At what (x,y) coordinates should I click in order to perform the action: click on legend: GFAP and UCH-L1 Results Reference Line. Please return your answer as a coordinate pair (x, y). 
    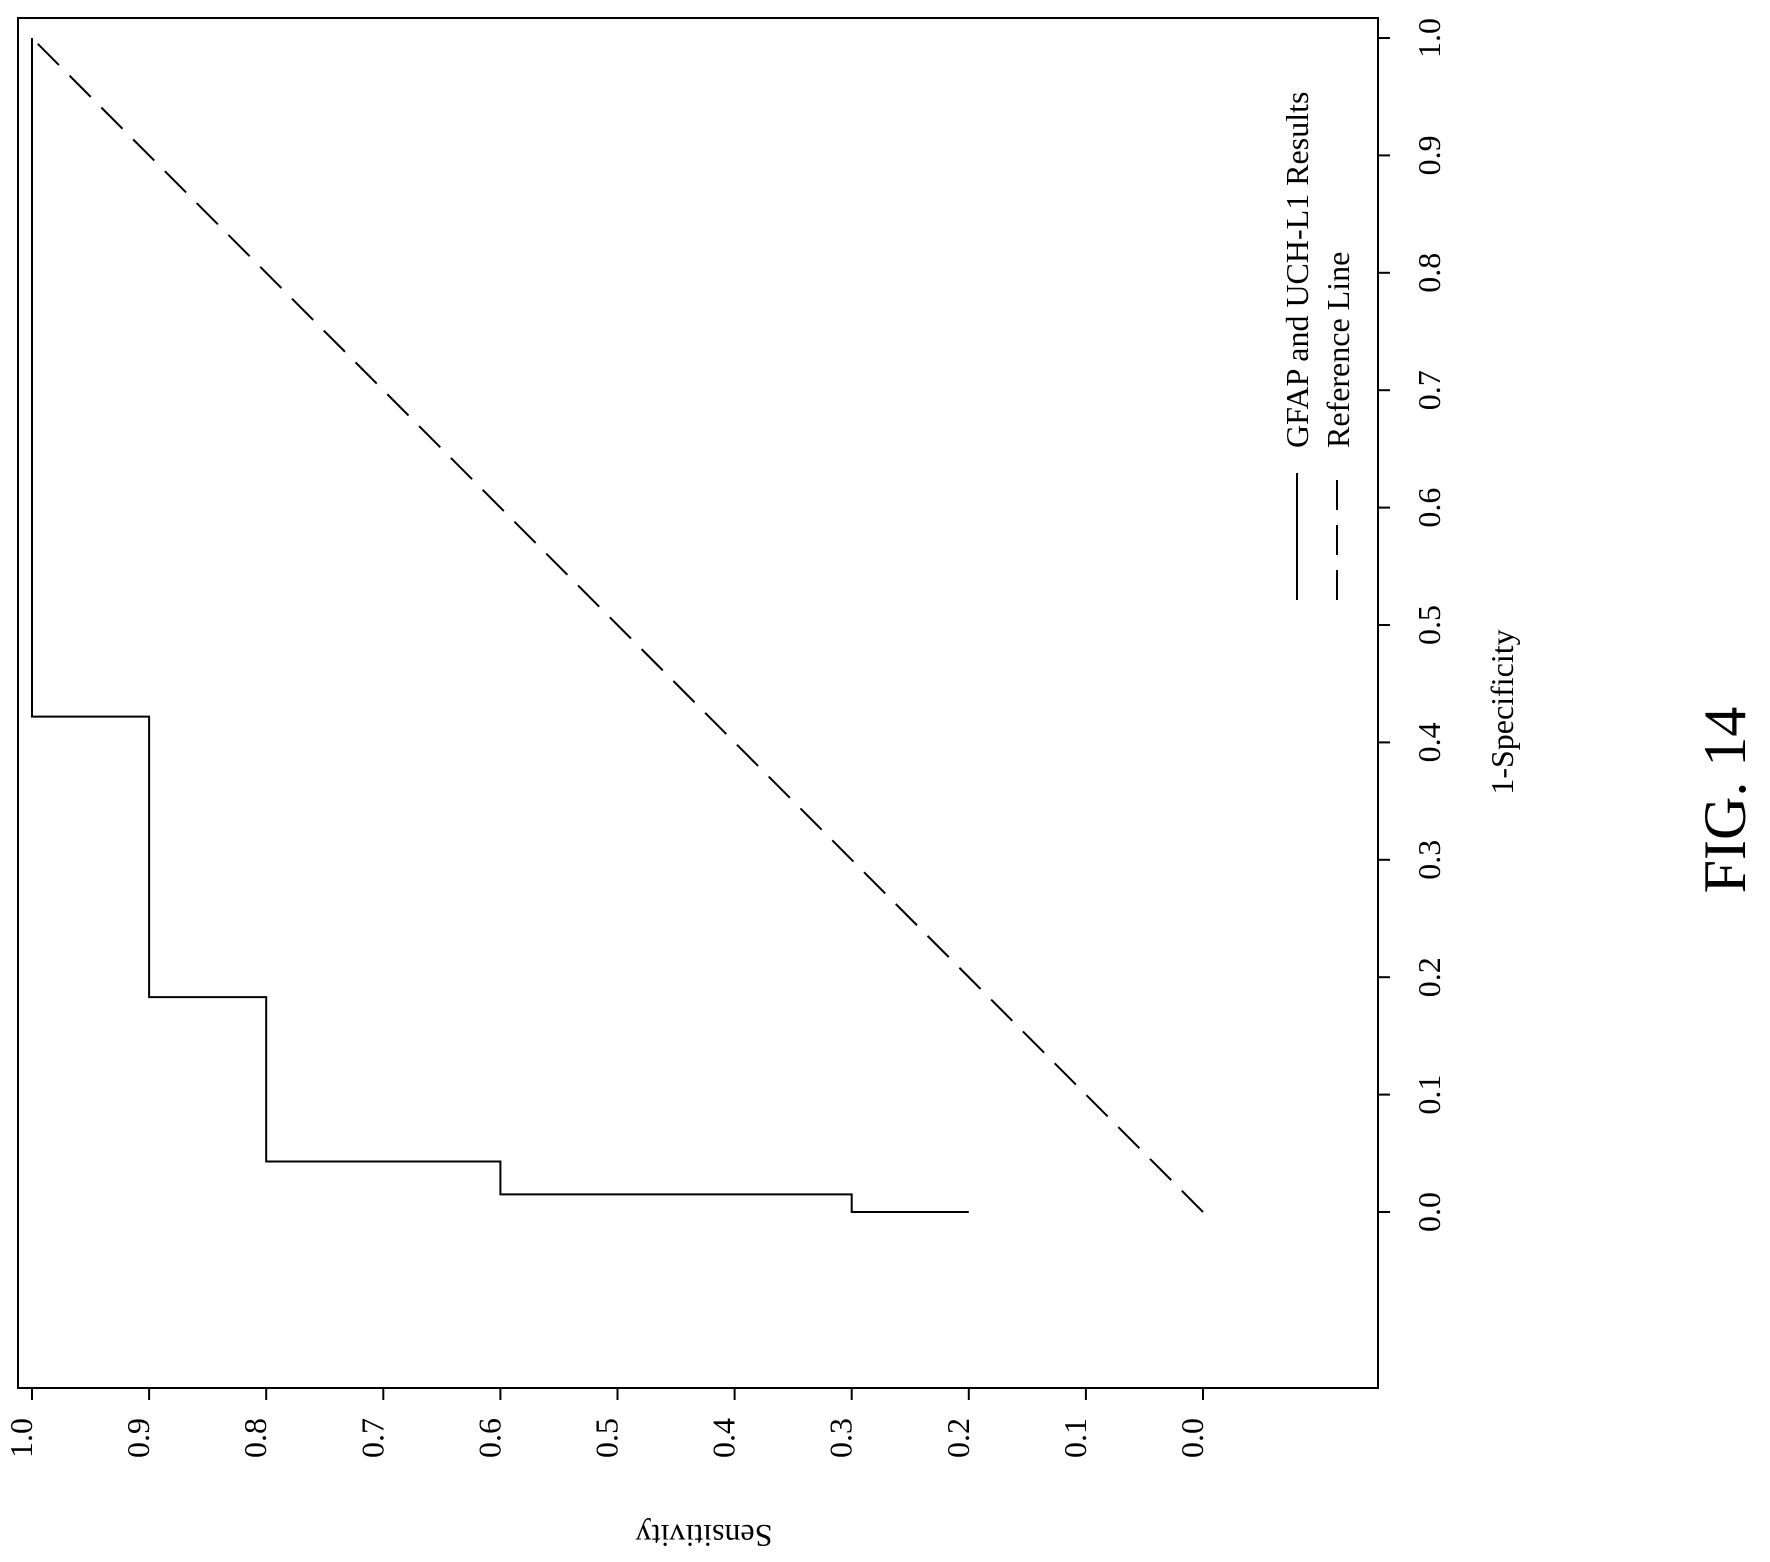
    Looking at the image, I should click on (1317, 346).